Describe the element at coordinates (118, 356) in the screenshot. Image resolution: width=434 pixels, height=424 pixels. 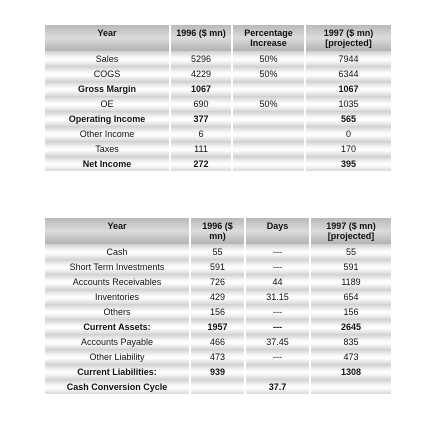
I see `cell: Other Liability` at that location.